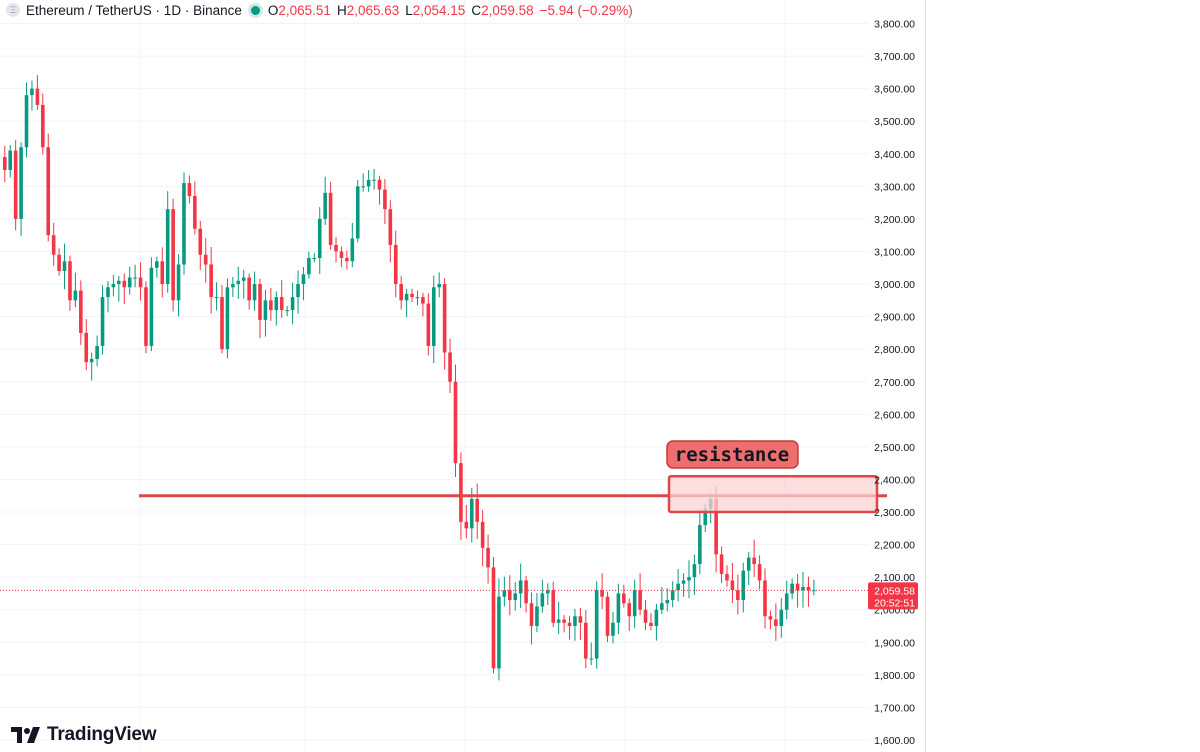 The height and width of the screenshot is (752, 1200). I want to click on symbol-title: Ethereum / TetherUS · 1D · Binance, so click(134, 10).